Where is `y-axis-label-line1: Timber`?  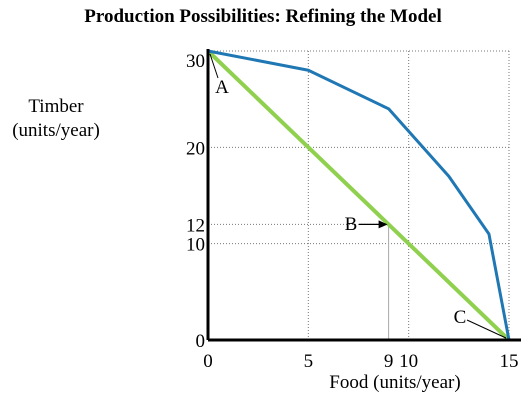 y-axis-label-line1: Timber is located at coordinates (56, 106).